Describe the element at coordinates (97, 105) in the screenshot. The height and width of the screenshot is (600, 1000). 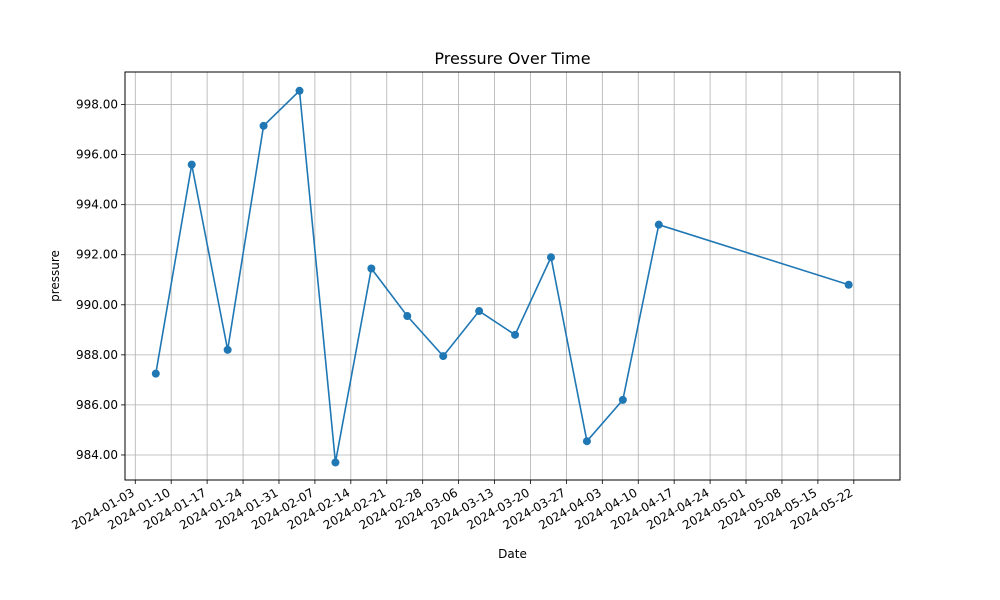
I see `y-tick-label: 998.00` at that location.